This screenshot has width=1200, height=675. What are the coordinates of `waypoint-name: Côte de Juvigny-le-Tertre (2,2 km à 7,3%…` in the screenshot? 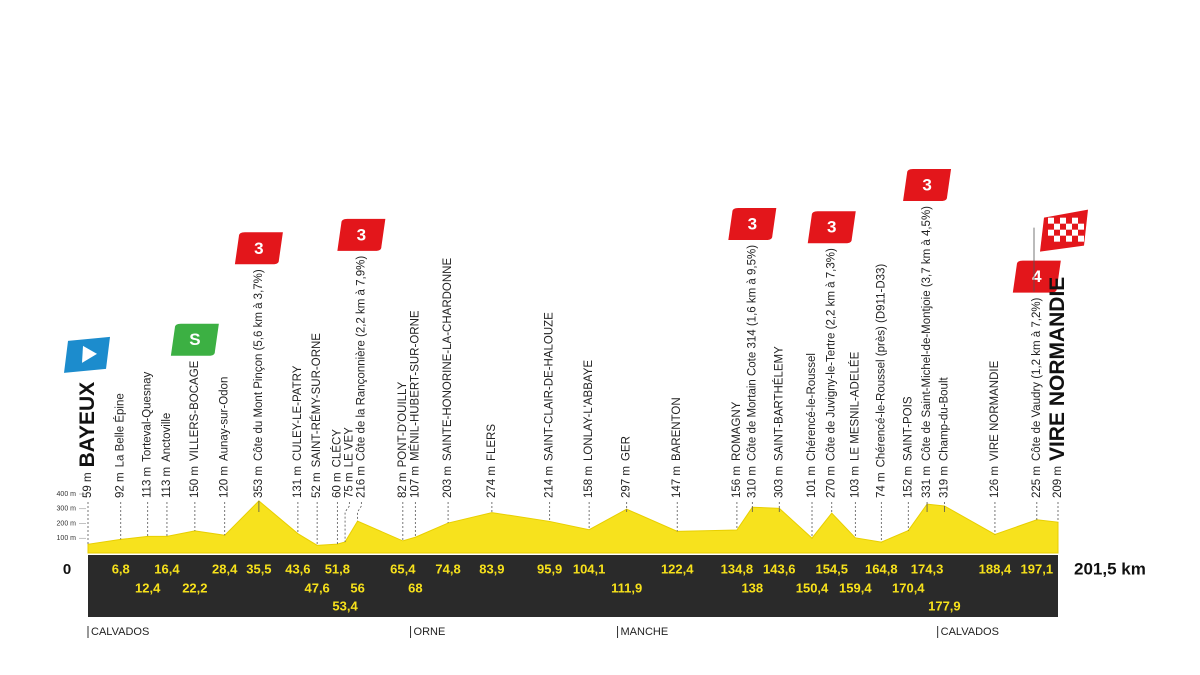 It's located at (832, 354).